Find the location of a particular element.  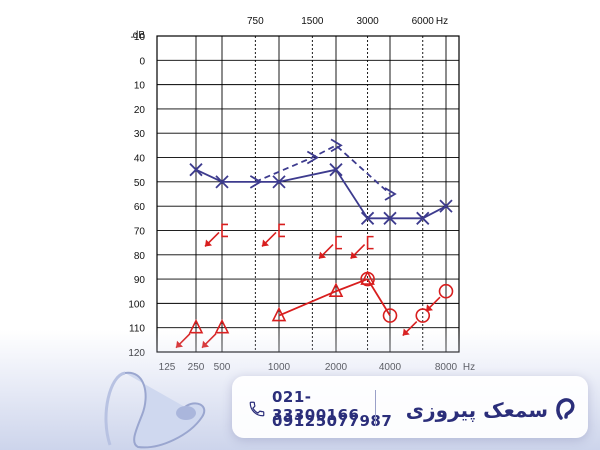

y-tick-label: -10 is located at coordinates (138, 37).